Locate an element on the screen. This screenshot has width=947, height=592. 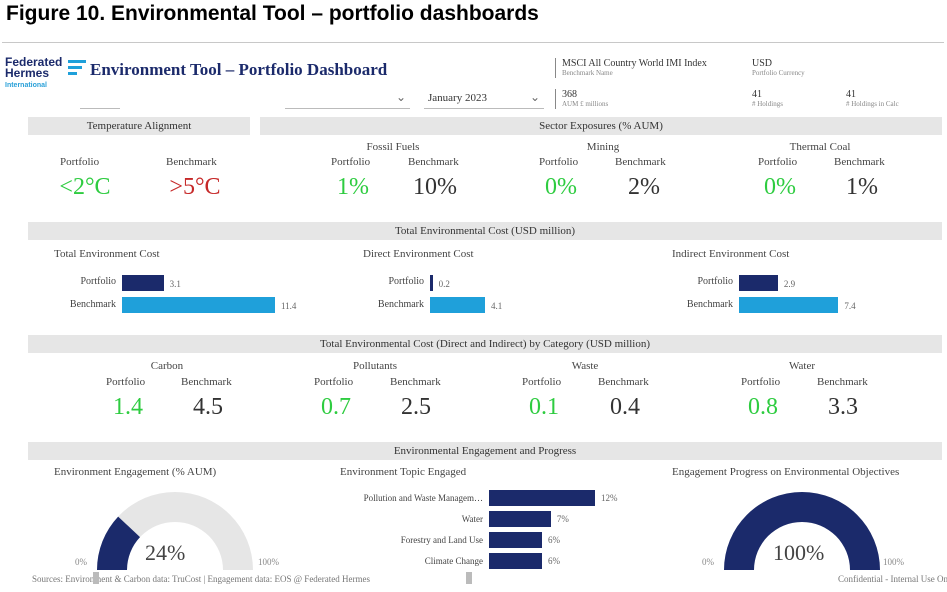
category-benchmark-value: 0.4 is located at coordinates (625, 407).